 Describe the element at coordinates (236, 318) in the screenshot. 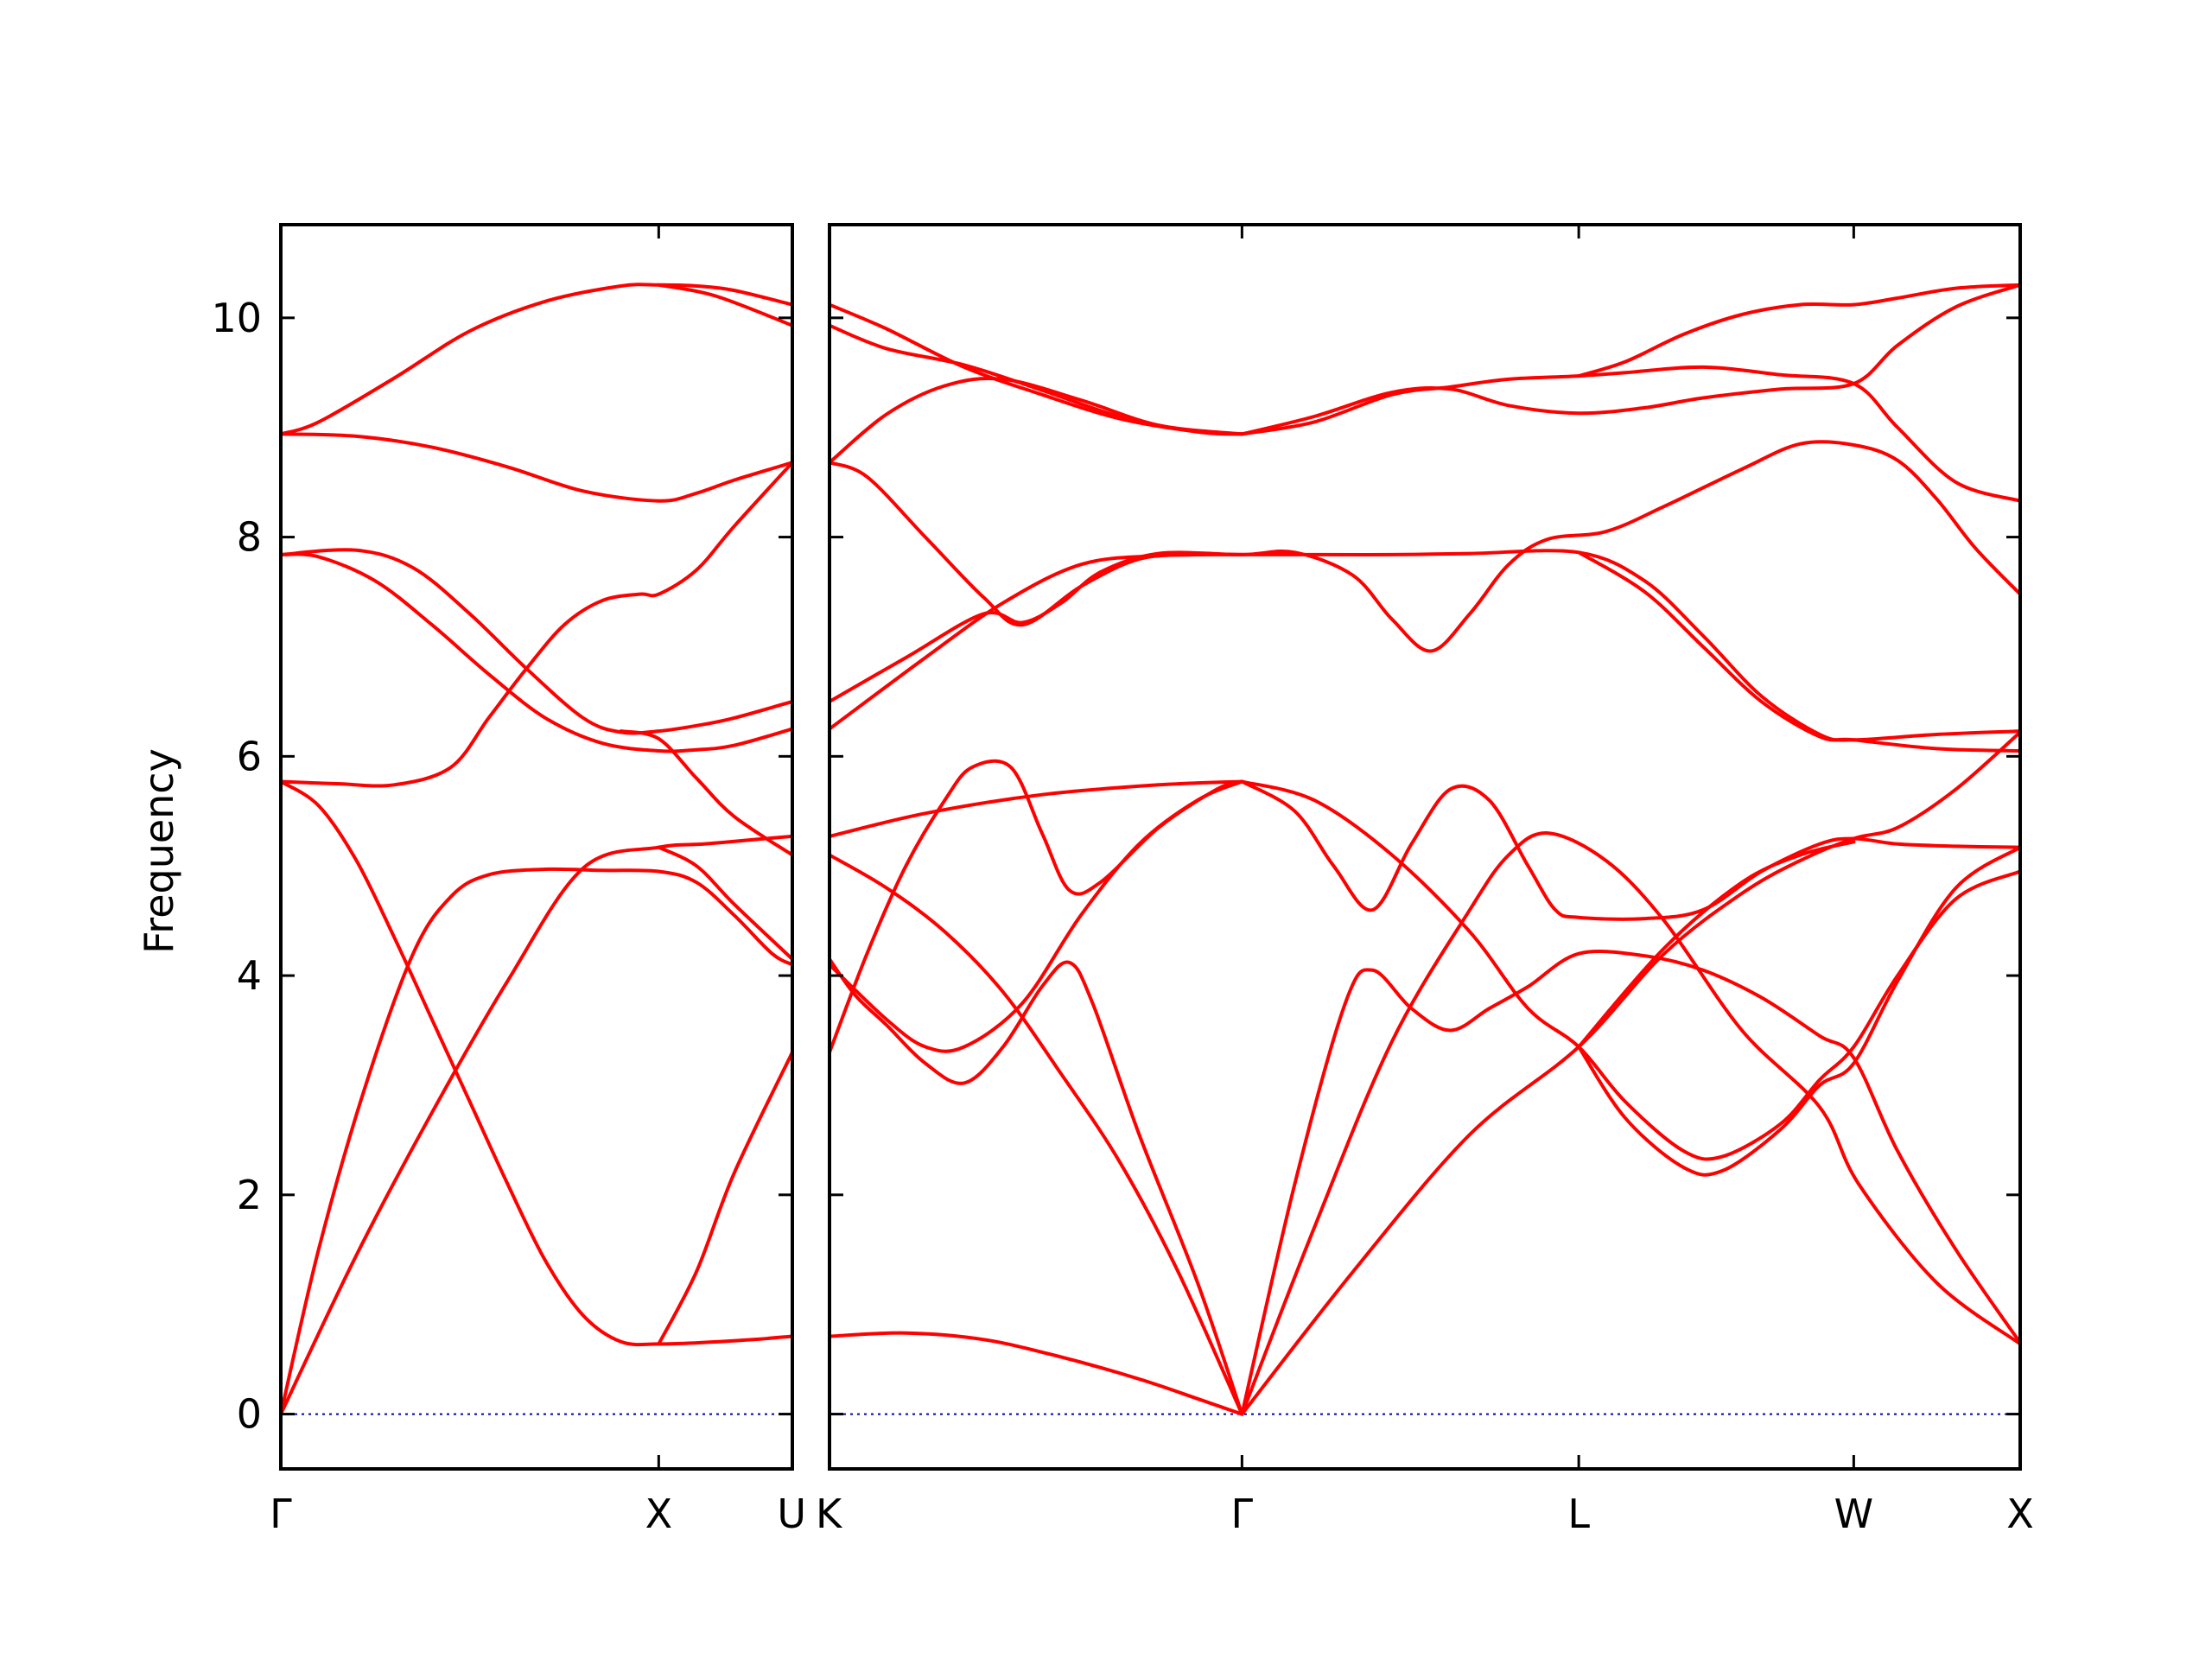

I see `y-tick-label: 10` at that location.